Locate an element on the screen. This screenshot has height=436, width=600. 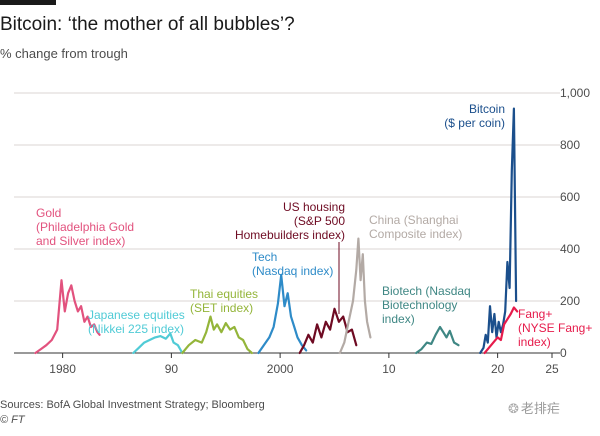
series-label-line: Japanese equities is located at coordinates (136, 315).